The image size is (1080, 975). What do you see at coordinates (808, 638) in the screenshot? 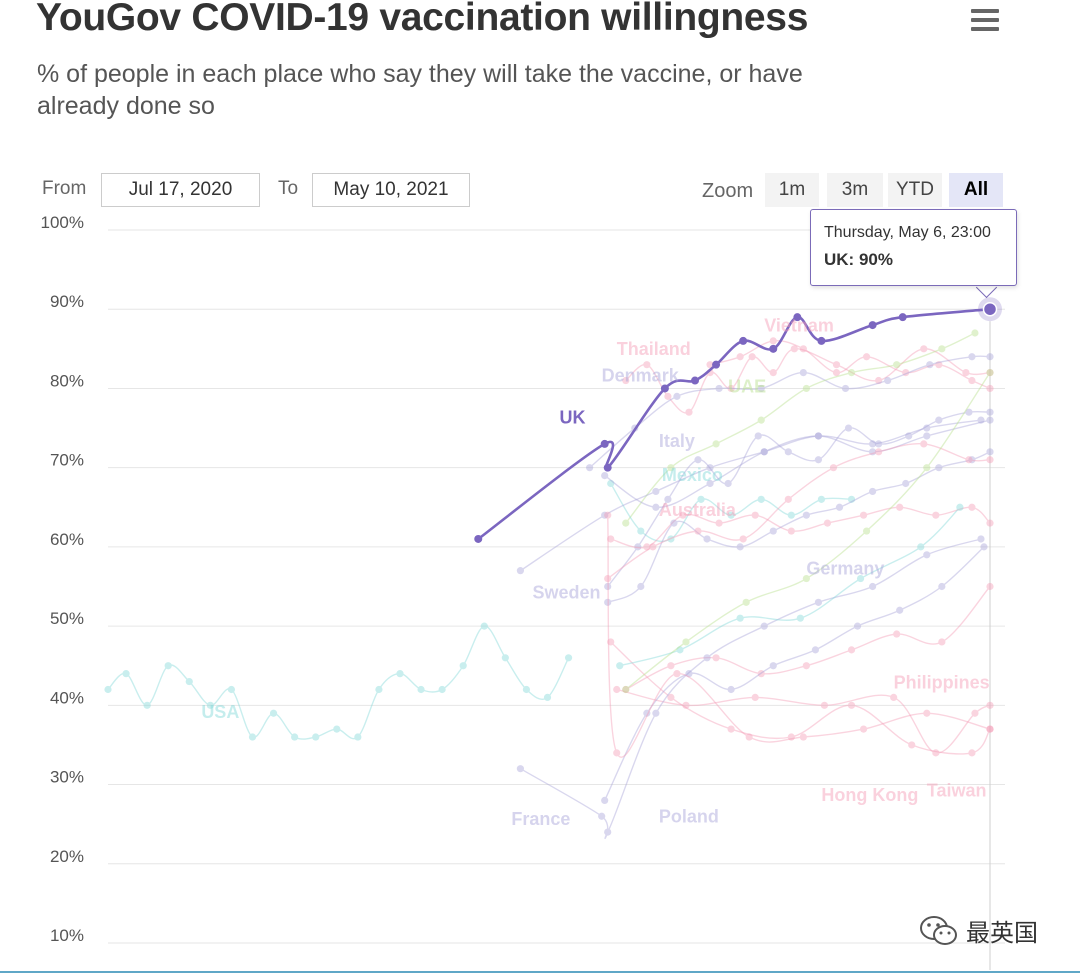
I see `series-philippines` at bounding box center [808, 638].